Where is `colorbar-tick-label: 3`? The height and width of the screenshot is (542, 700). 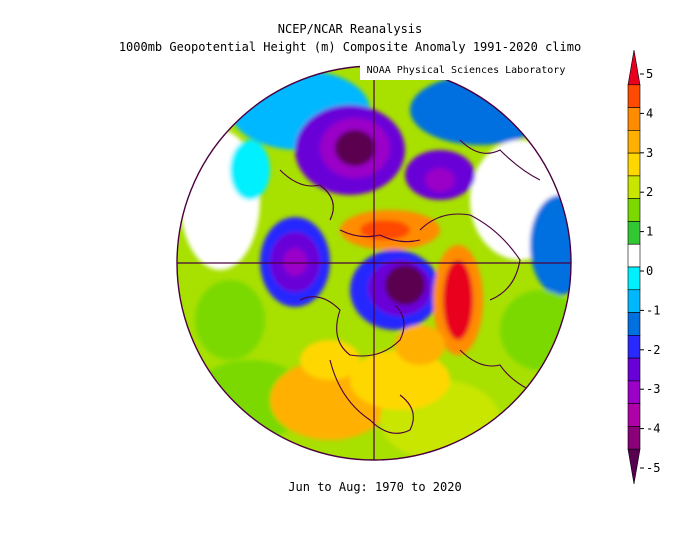
colorbar-tick-label: 3 is located at coordinates (649, 153).